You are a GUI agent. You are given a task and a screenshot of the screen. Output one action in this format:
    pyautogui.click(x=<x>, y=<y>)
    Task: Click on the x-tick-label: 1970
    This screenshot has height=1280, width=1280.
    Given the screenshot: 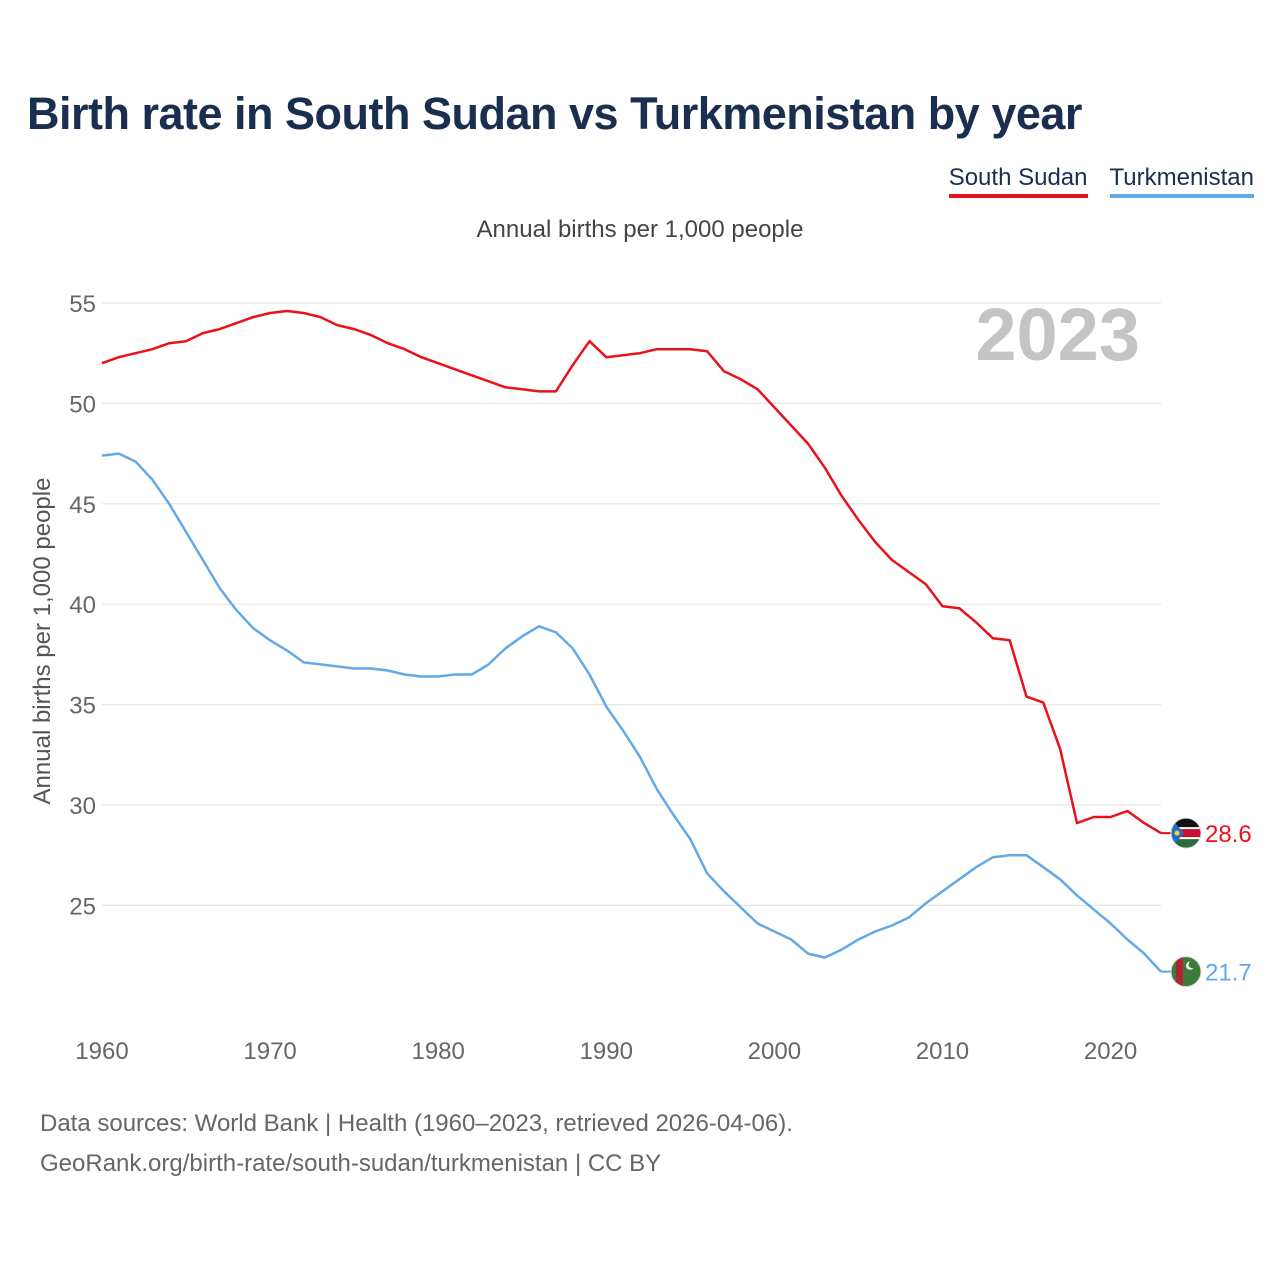 What is the action you would take?
    pyautogui.click(x=269, y=1051)
    